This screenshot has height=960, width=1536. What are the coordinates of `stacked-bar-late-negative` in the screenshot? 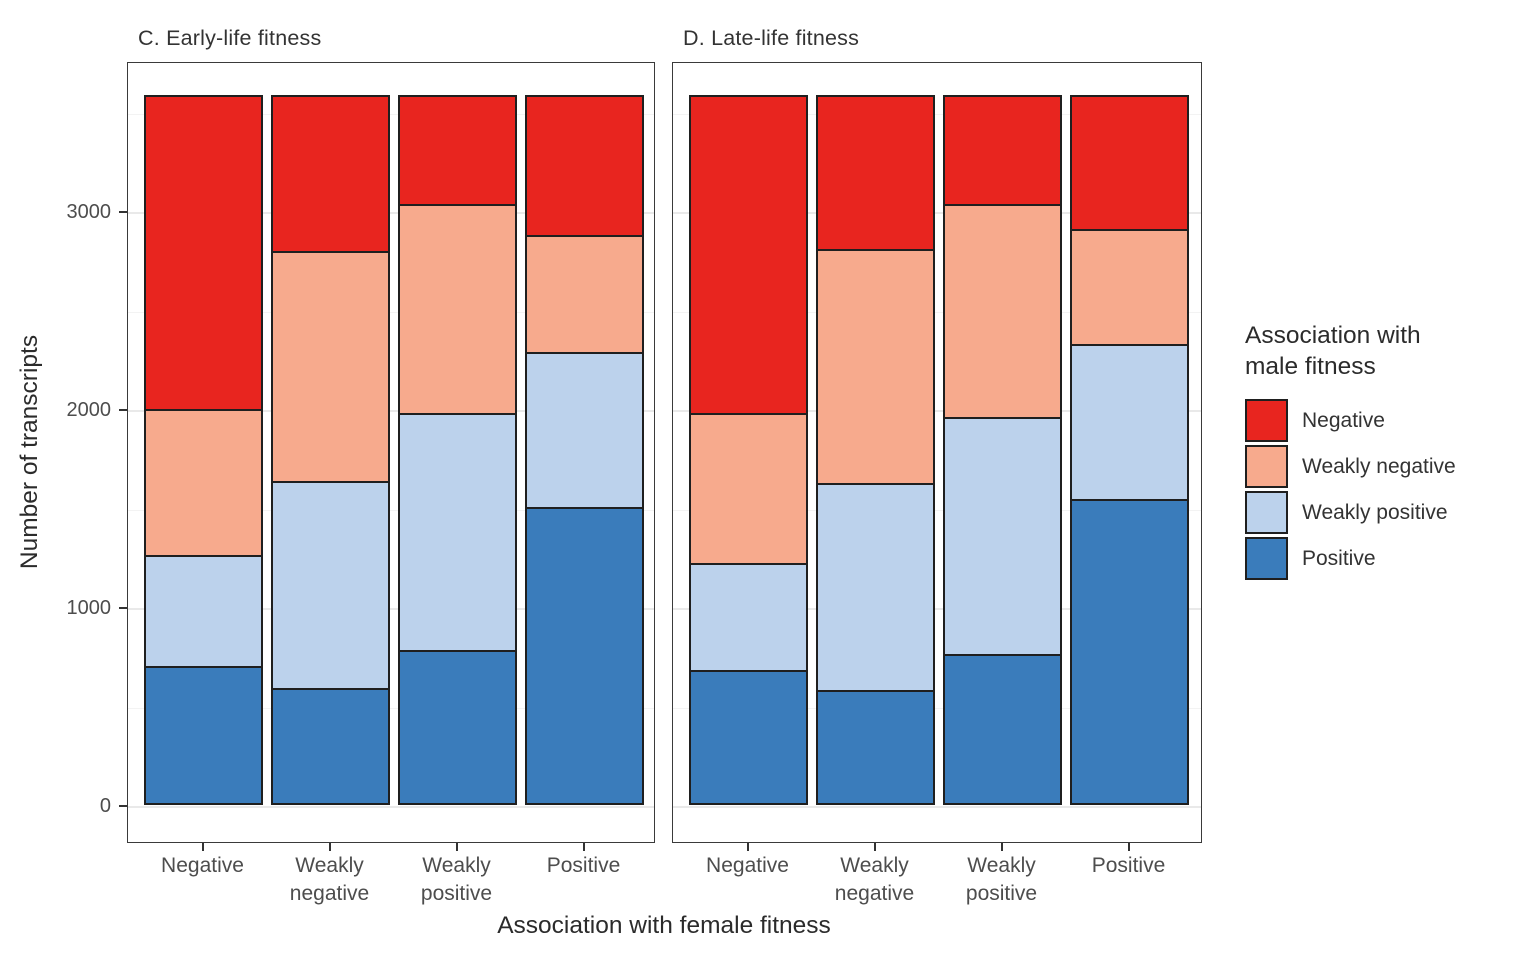 It's located at (748, 449).